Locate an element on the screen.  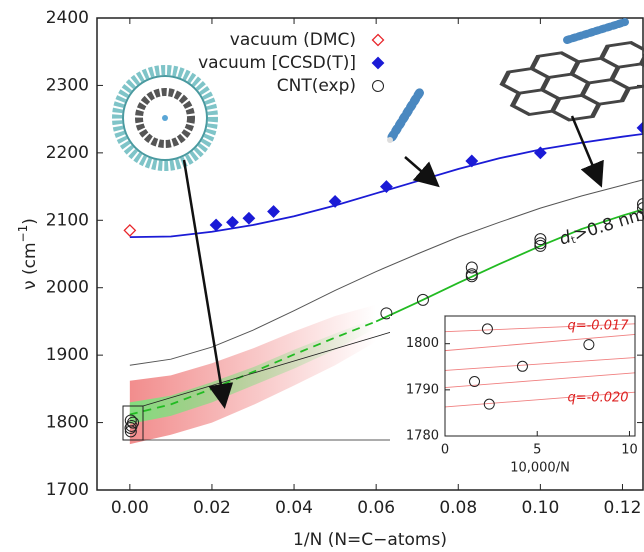
fit-label-sub: t is located at coordinates (573, 241).